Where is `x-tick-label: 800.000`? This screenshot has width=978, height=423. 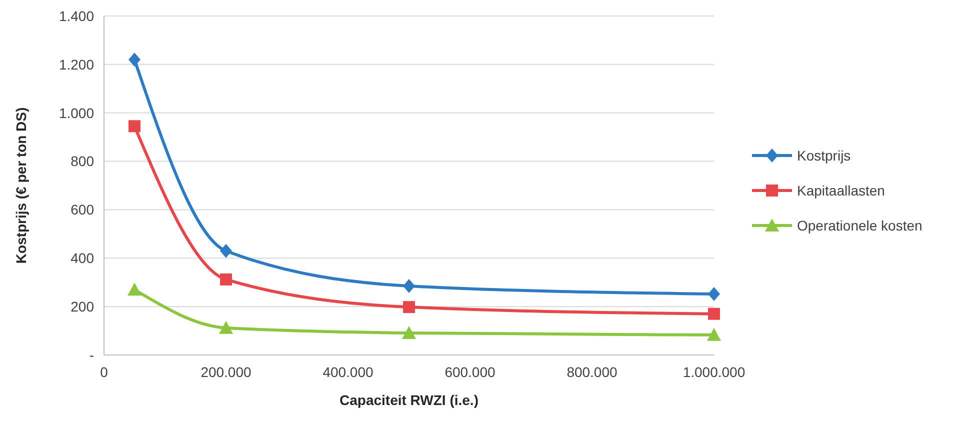 x-tick-label: 800.000 is located at coordinates (592, 372).